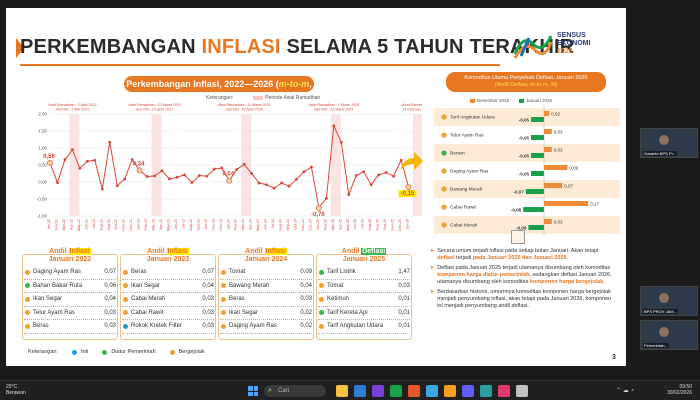 Image resolution: width=700 pixels, height=400 pixels. What do you see at coordinates (153, 105) in the screenshot?
I see `ramadhan-label: Awal Ramadhan : 23 Maret 2023` at bounding box center [153, 105].